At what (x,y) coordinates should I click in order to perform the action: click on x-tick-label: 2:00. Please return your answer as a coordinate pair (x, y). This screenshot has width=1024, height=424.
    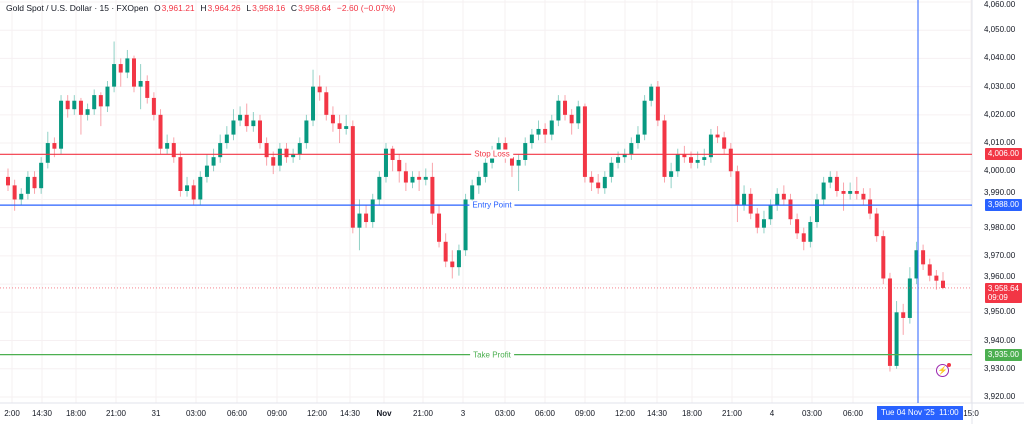
    Looking at the image, I should click on (12, 413).